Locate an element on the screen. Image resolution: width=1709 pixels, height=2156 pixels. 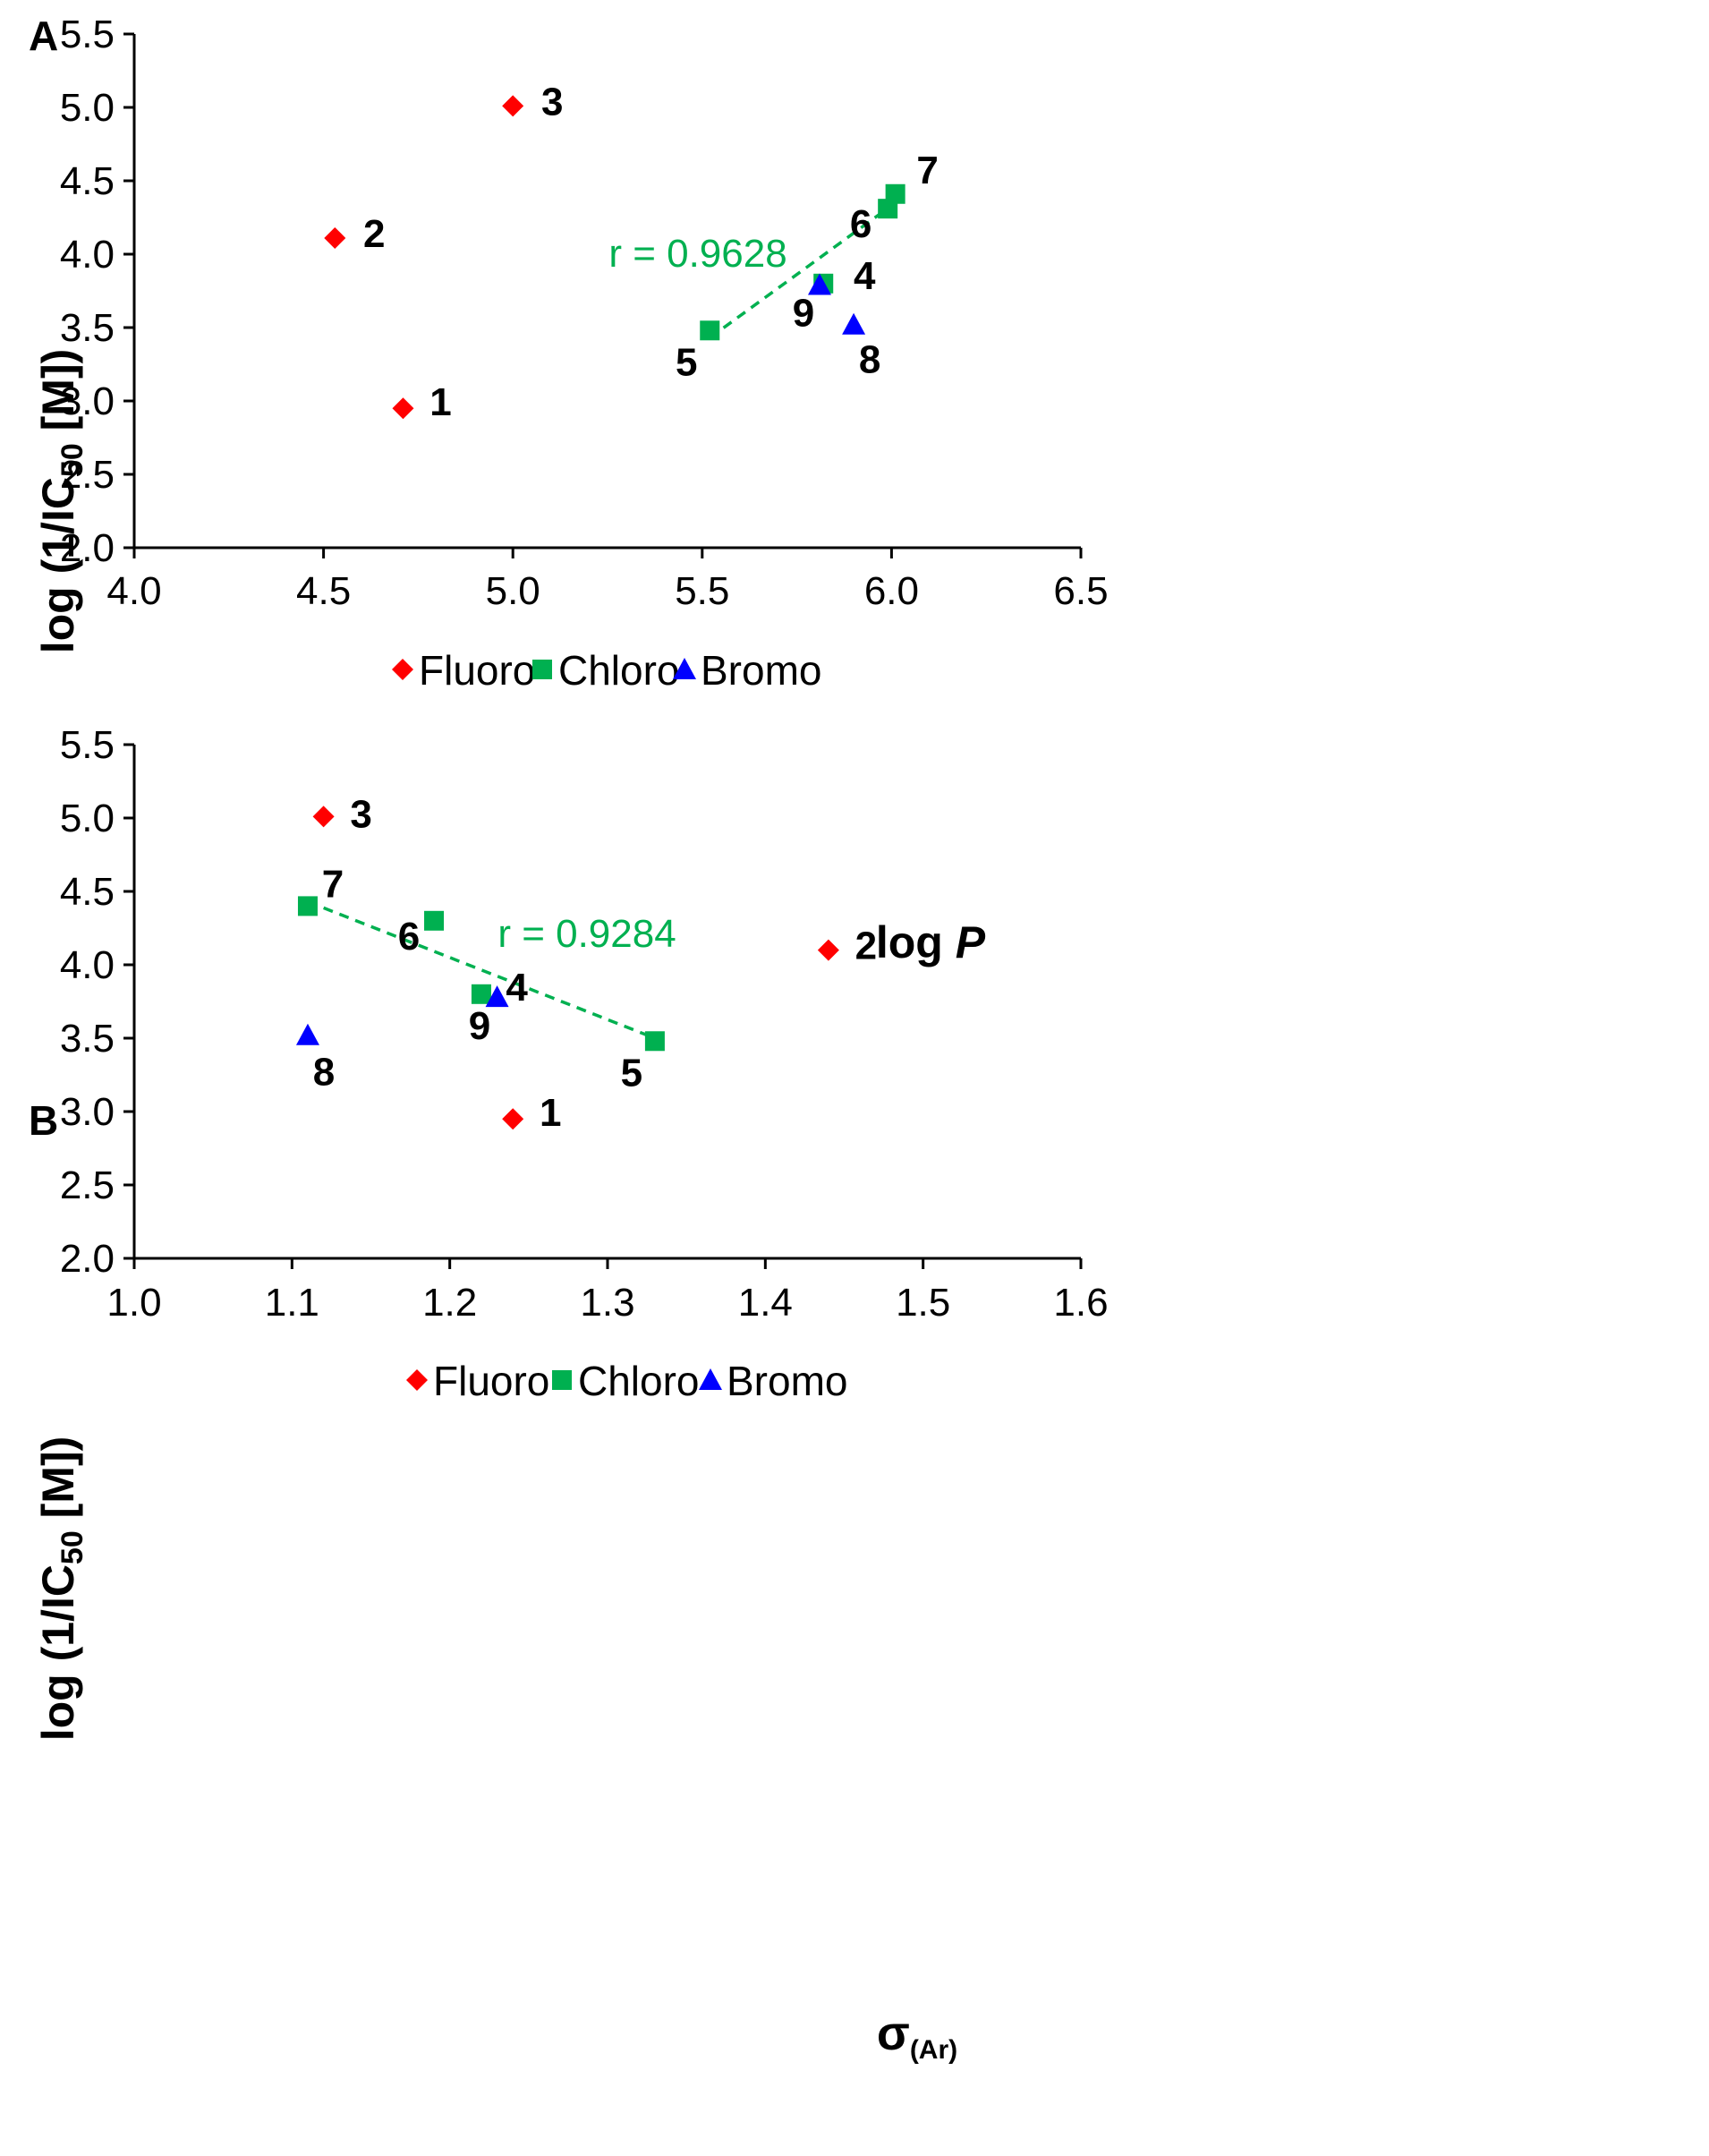
panel-b-legend: Fluoro Chloro Bromo is located at coordinates (626, 1381).